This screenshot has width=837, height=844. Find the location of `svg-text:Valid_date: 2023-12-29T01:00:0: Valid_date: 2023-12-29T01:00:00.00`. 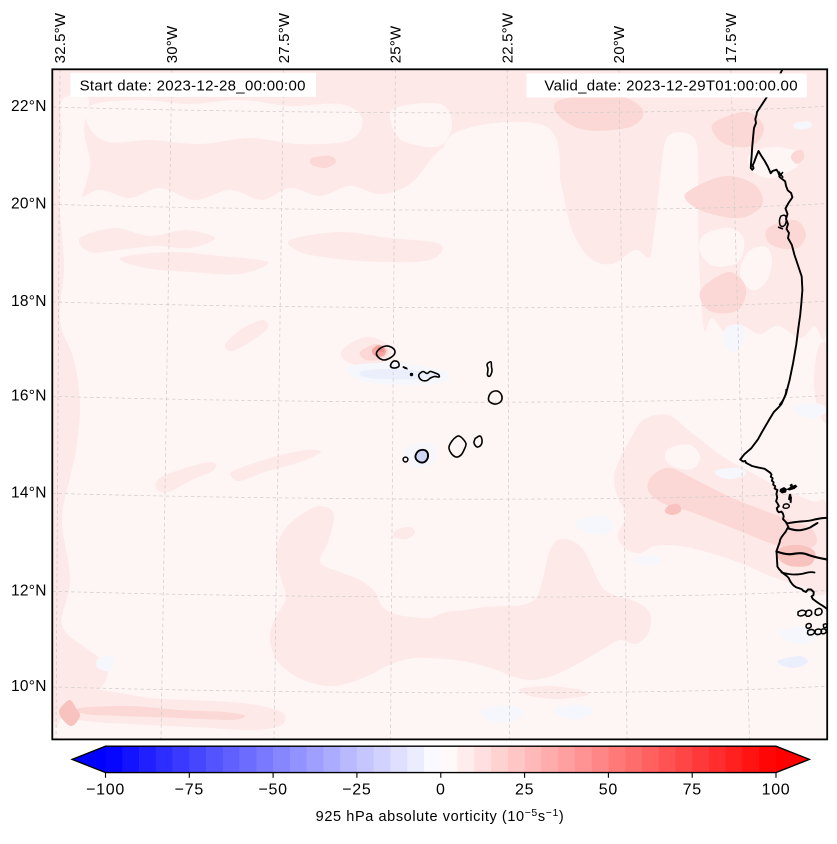

svg-text:Valid_date: 2023-12-29T01:00:0: Valid_date: 2023-12-29T01:00:00.00 is located at coordinates (670, 86).